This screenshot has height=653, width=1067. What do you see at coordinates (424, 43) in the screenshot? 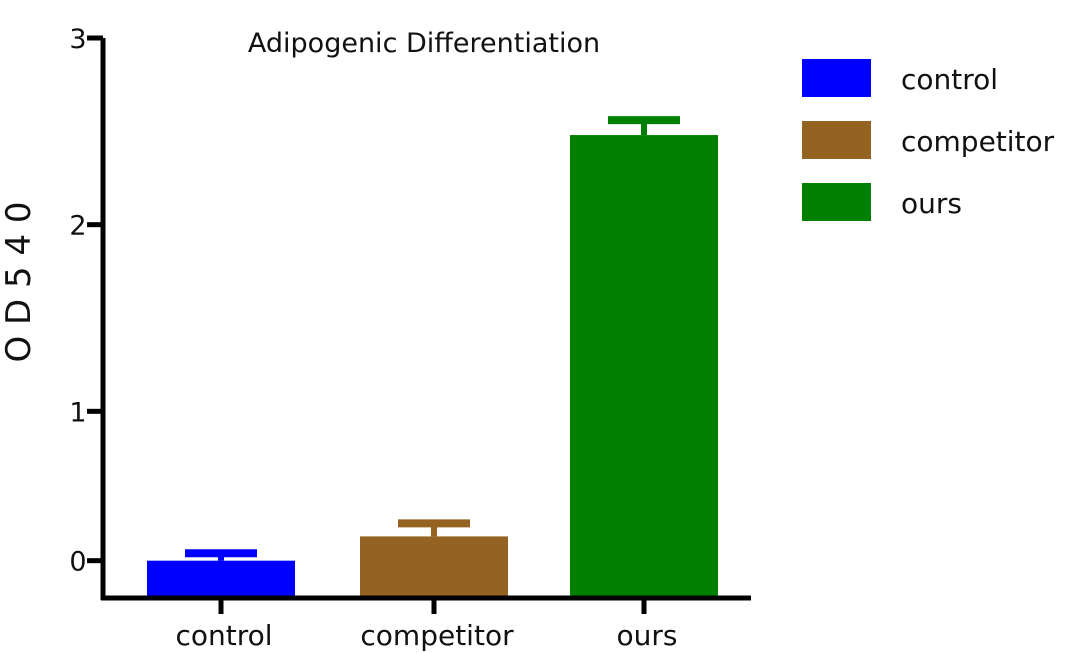
I see `chart-title: Adipogenic Differentiation` at bounding box center [424, 43].